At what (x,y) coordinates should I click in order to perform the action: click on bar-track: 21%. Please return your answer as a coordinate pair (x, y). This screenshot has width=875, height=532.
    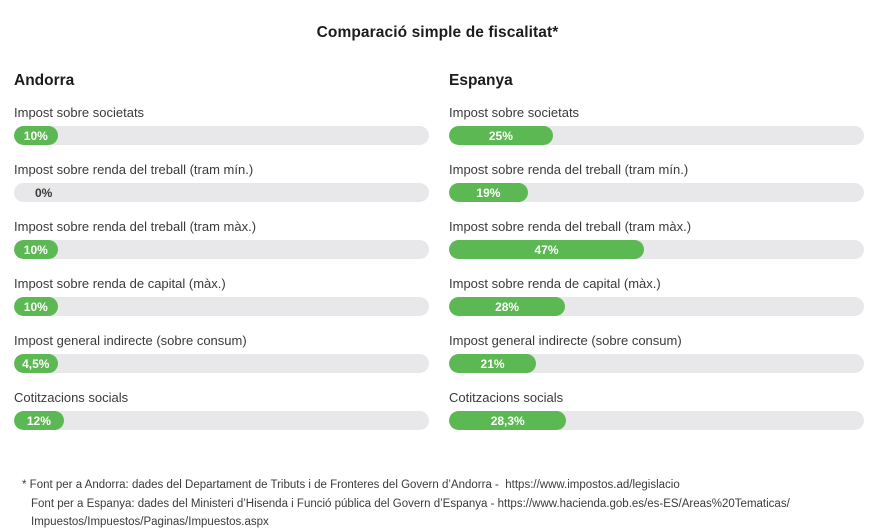
    Looking at the image, I should click on (656, 363).